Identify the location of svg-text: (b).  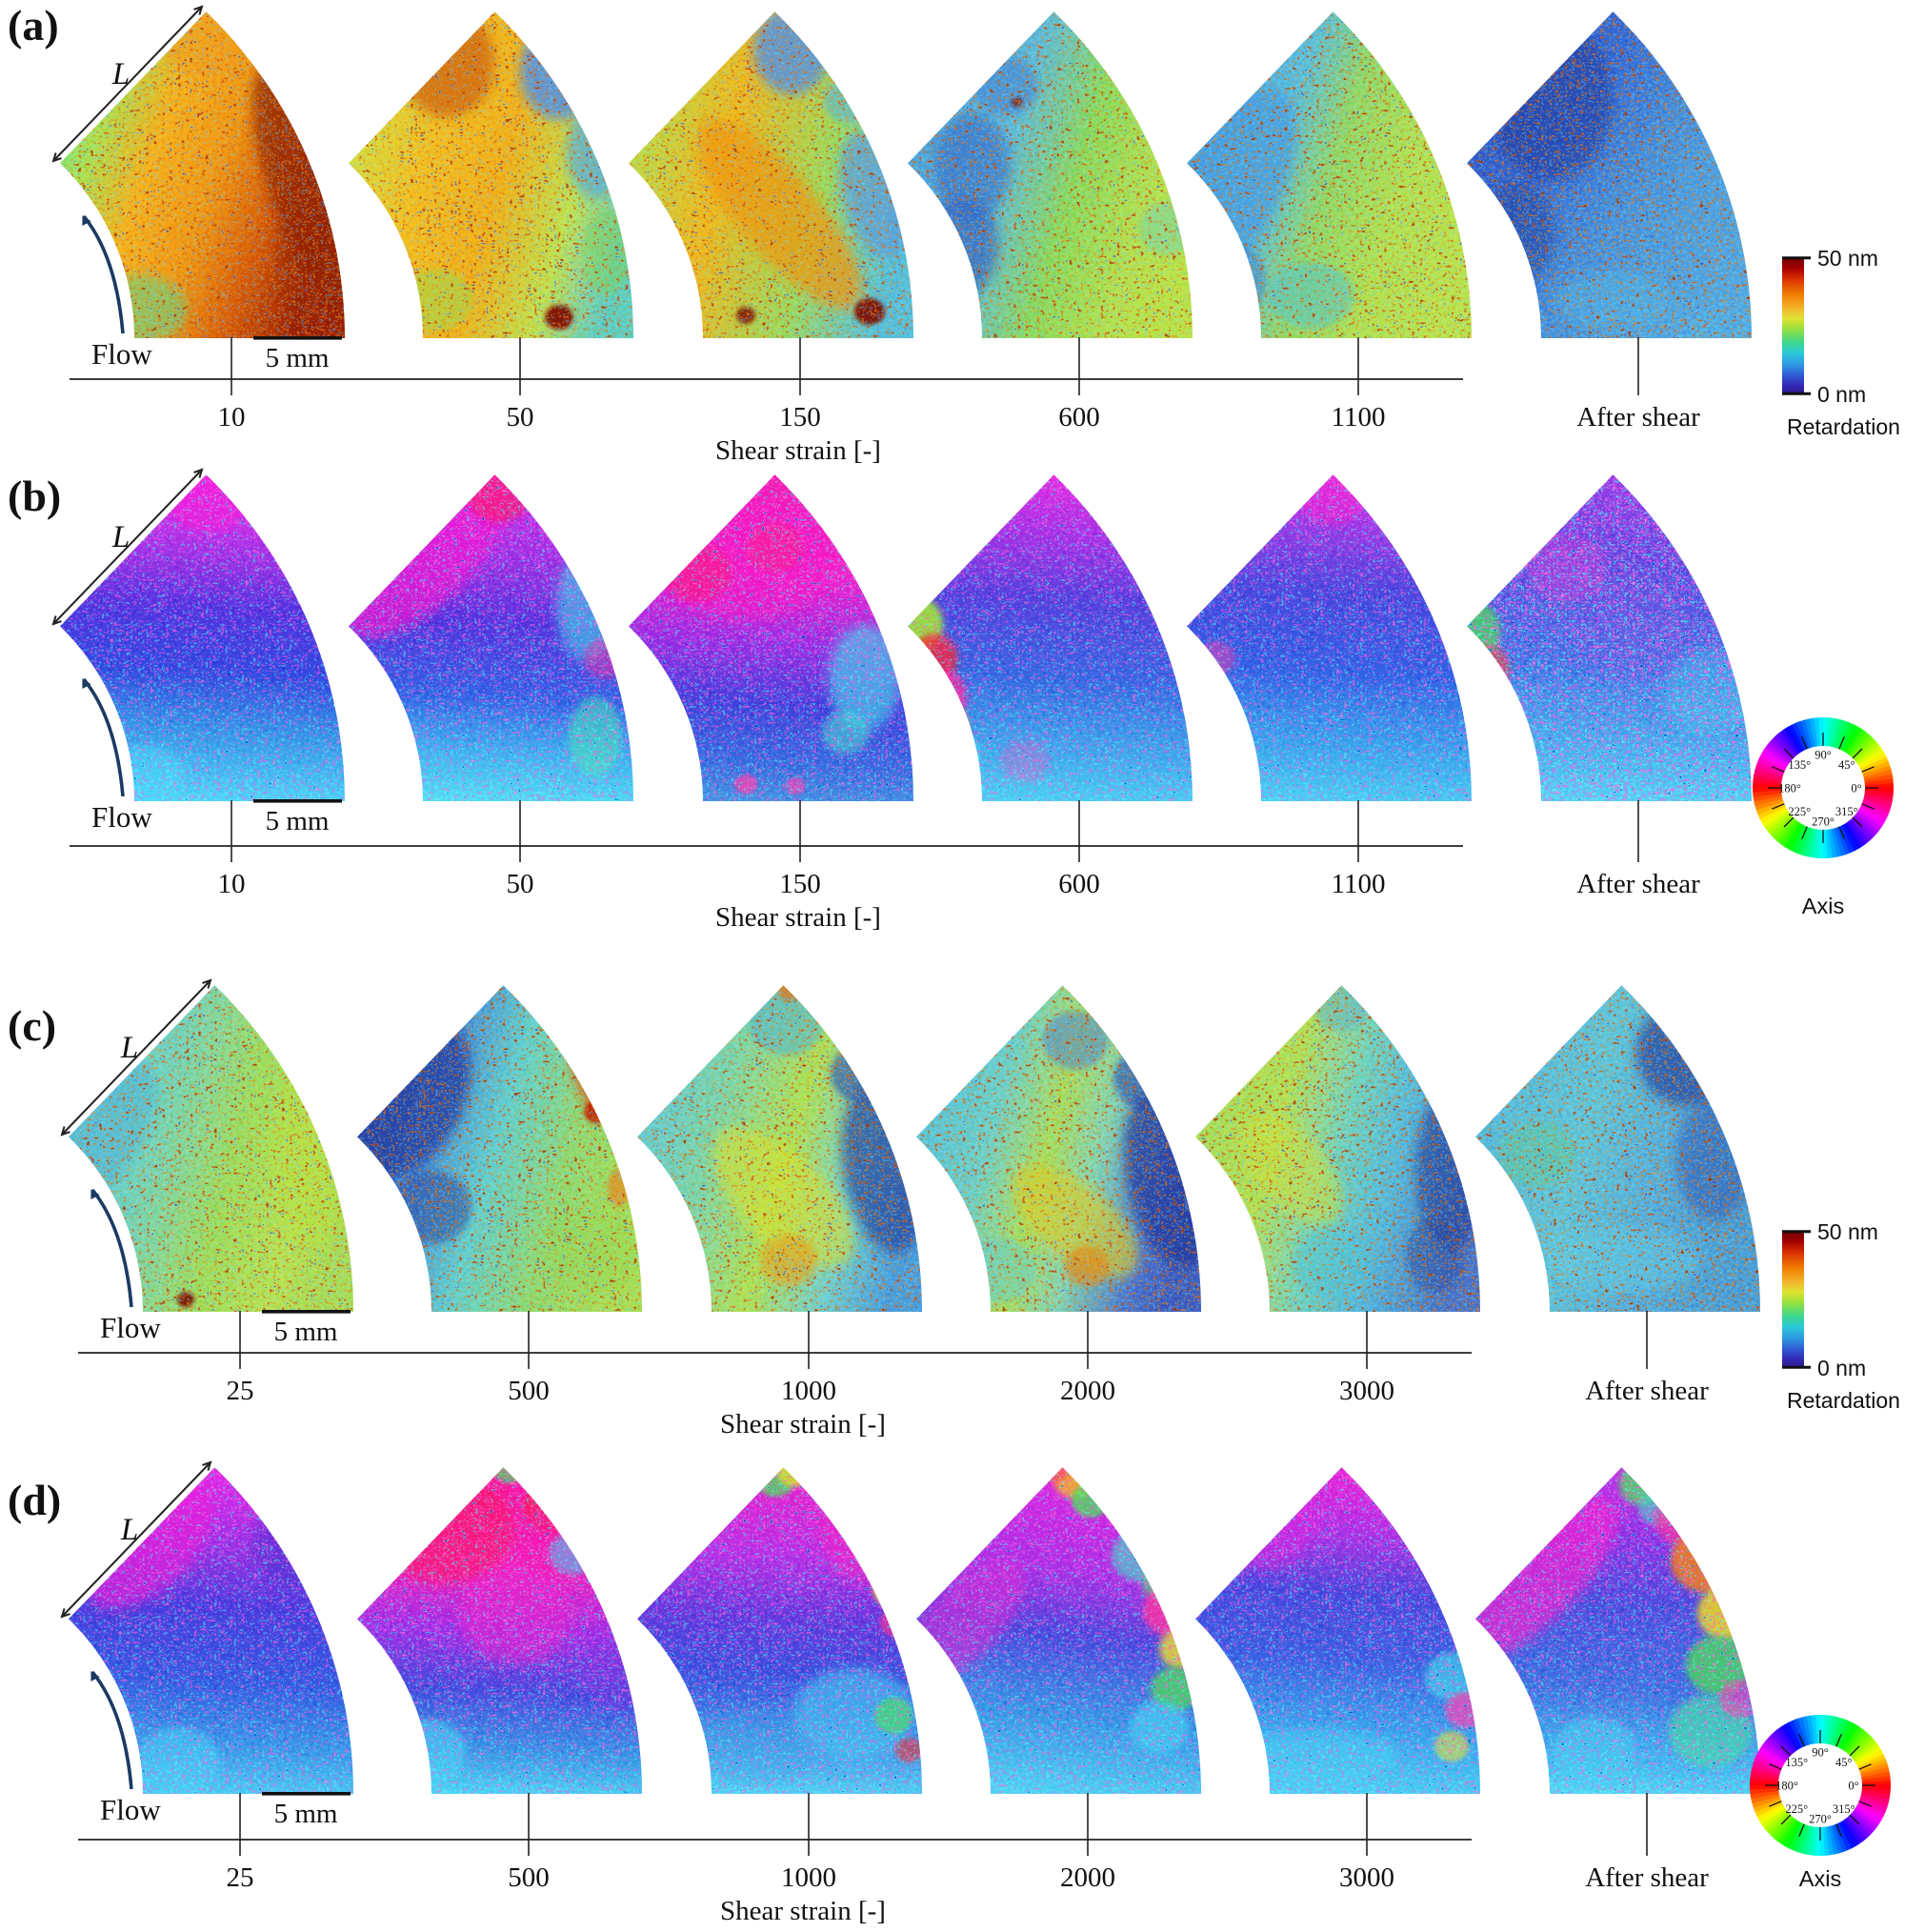
(34, 496).